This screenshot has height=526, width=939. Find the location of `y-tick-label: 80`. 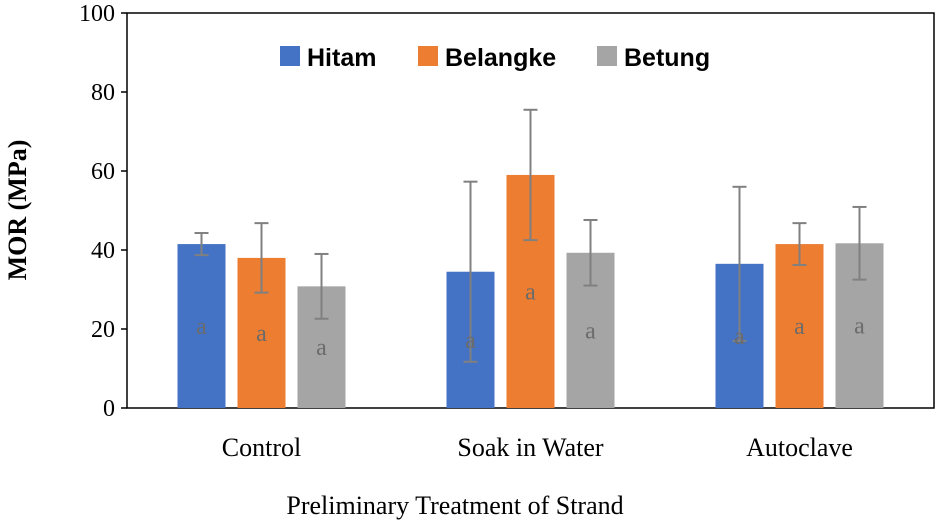

y-tick-label: 80 is located at coordinates (103, 93).